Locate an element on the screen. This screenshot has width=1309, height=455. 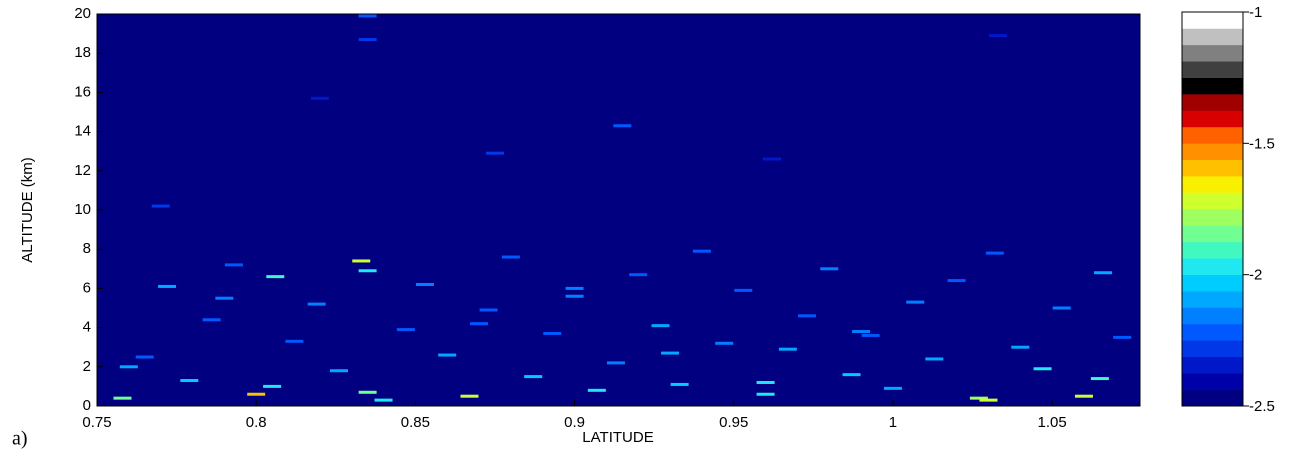
colorbar-tick-label: -1 is located at coordinates (1255, 12).